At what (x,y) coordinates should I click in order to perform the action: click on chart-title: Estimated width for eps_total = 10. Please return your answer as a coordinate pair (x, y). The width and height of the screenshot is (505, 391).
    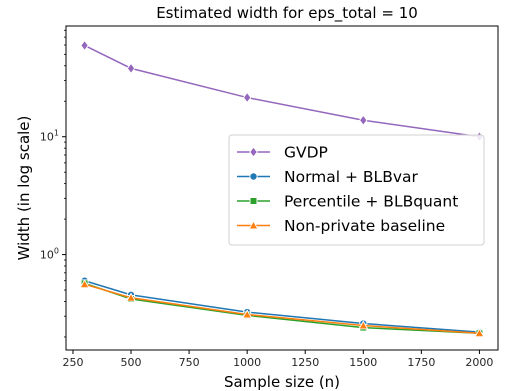
    Looking at the image, I should click on (287, 13).